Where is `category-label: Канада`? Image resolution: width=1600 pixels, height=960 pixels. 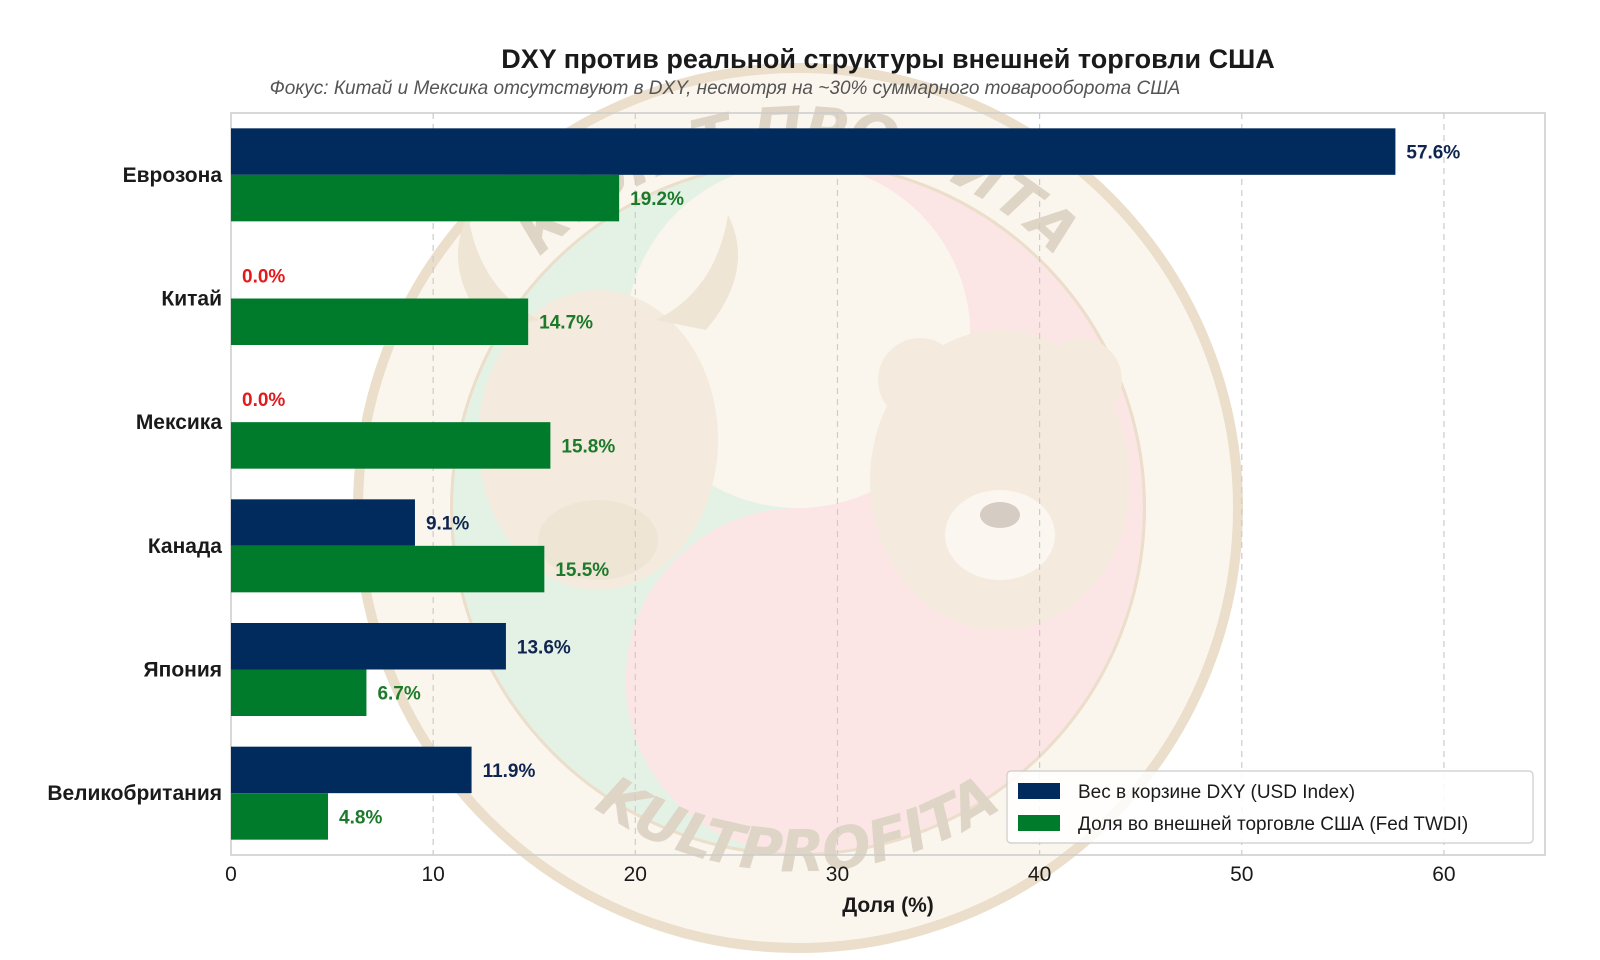 category-label: Канада is located at coordinates (185, 546).